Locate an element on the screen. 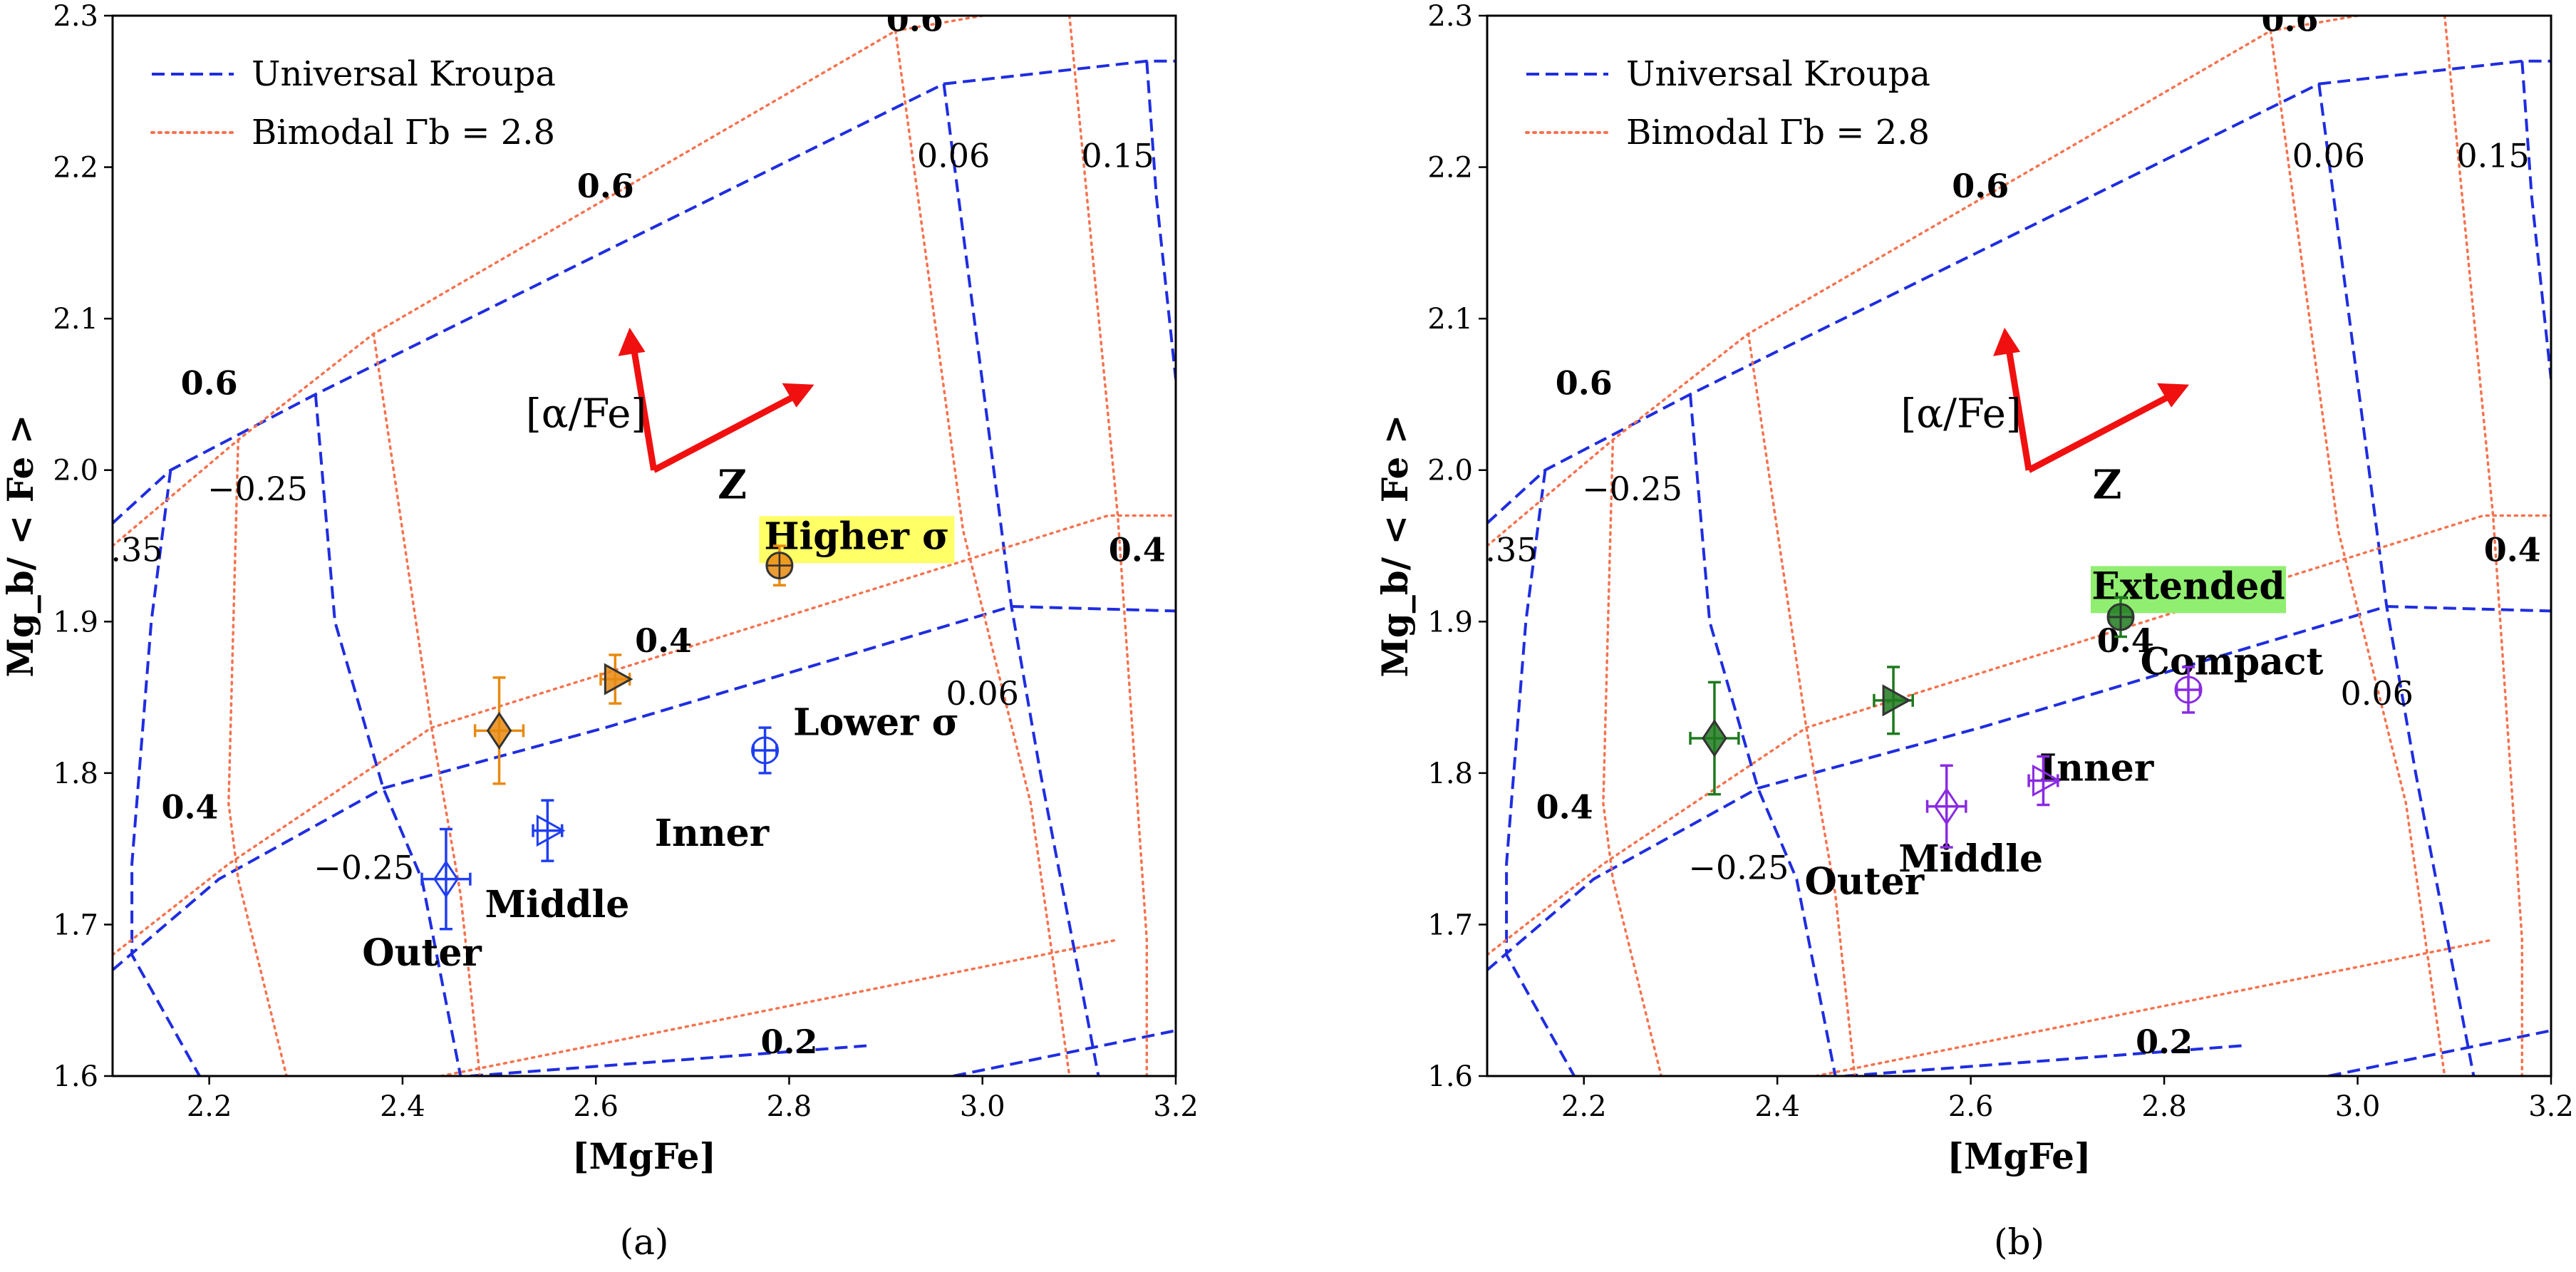  annotation-text: Middle is located at coordinates (1971, 859).